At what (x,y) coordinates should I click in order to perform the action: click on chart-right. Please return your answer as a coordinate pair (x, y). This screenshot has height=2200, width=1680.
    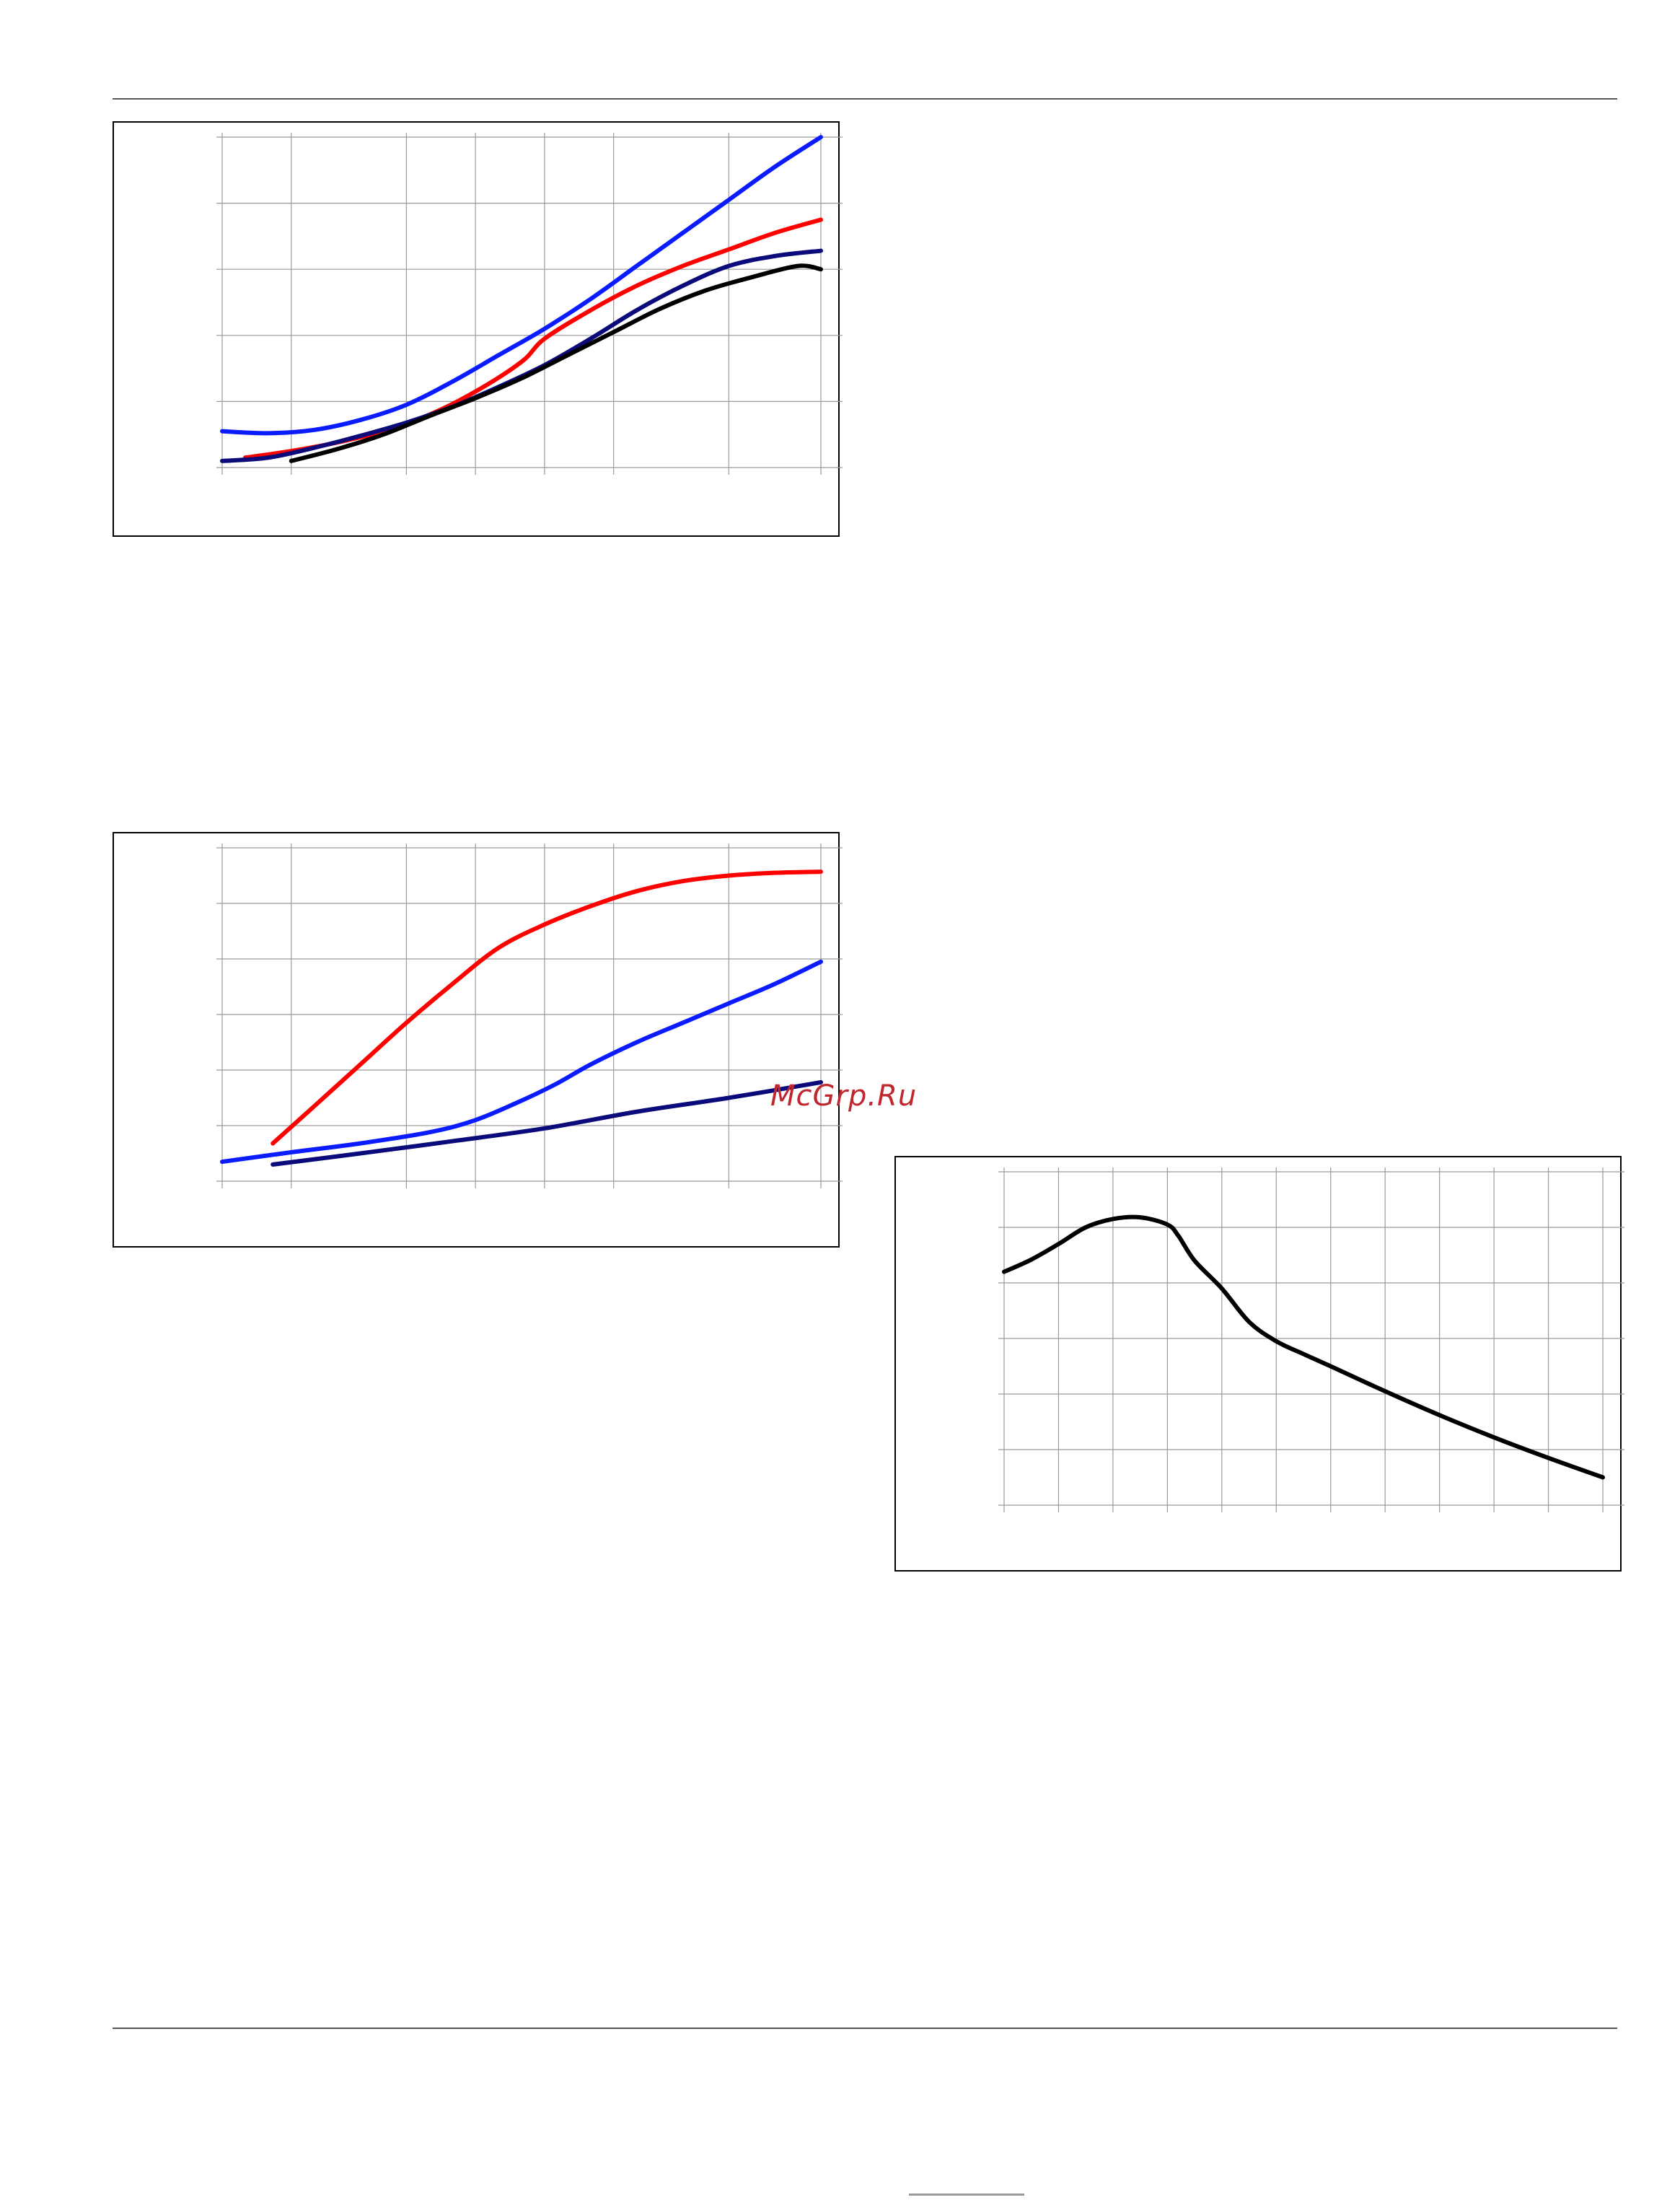
    Looking at the image, I should click on (1259, 1364).